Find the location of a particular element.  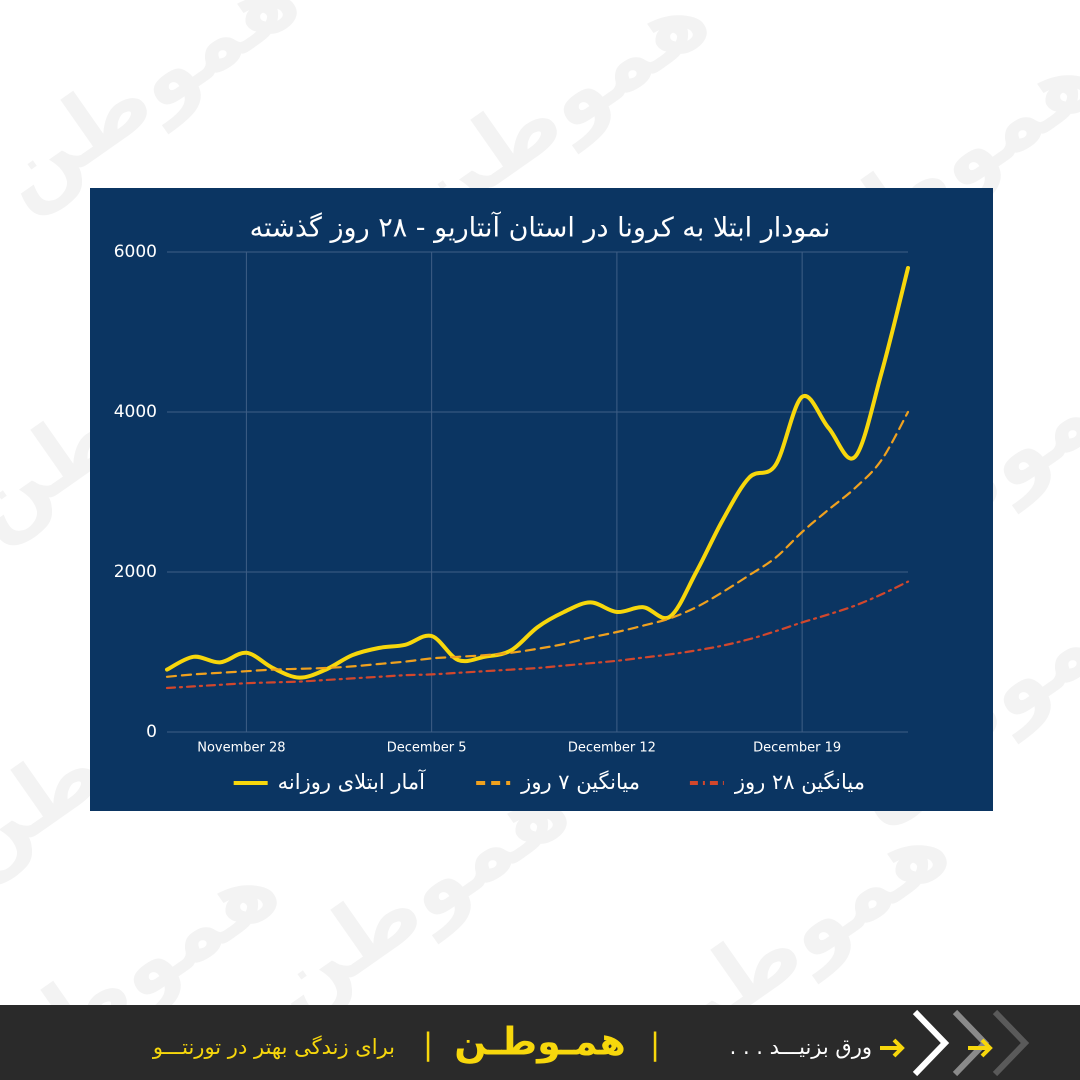

legend-label: آمار ابتلای روزانه is located at coordinates (352, 781).